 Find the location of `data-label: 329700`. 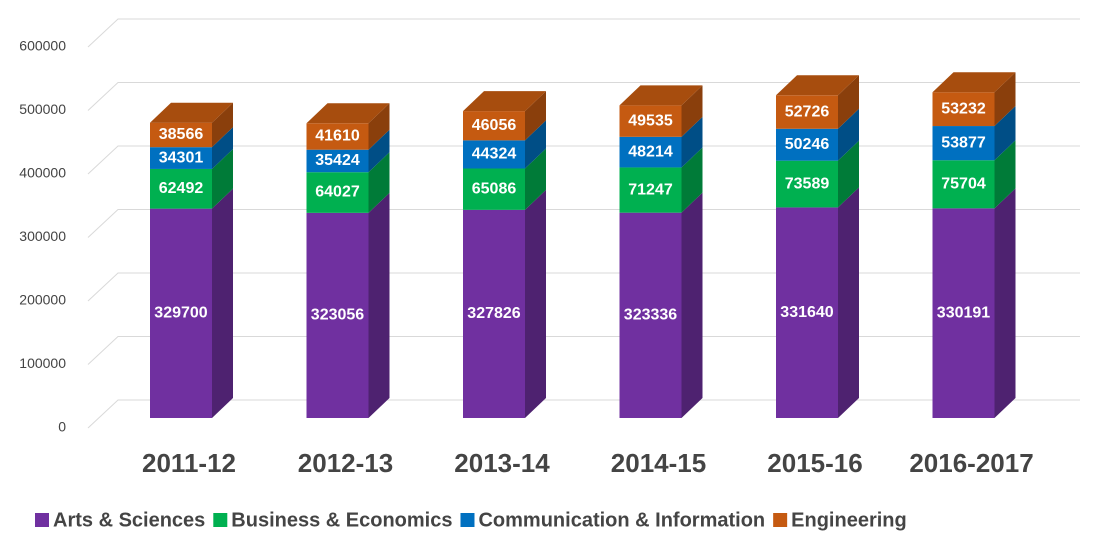

data-label: 329700 is located at coordinates (180, 313).